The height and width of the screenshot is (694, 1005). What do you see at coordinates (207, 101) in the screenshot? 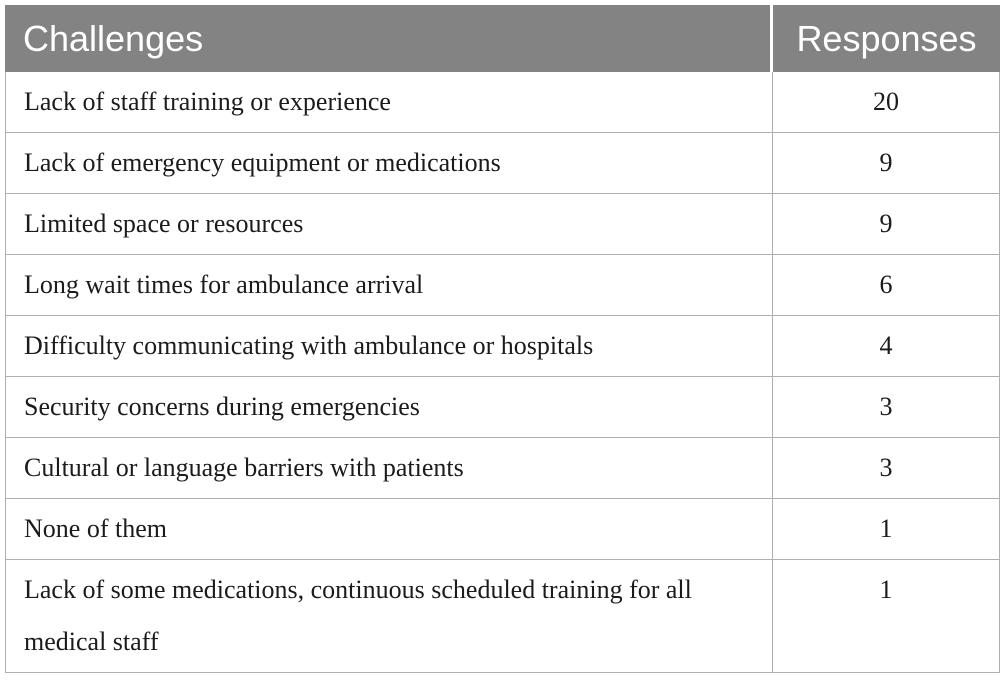
I see `challenge-cell: Lack of staff training or experience` at bounding box center [207, 101].